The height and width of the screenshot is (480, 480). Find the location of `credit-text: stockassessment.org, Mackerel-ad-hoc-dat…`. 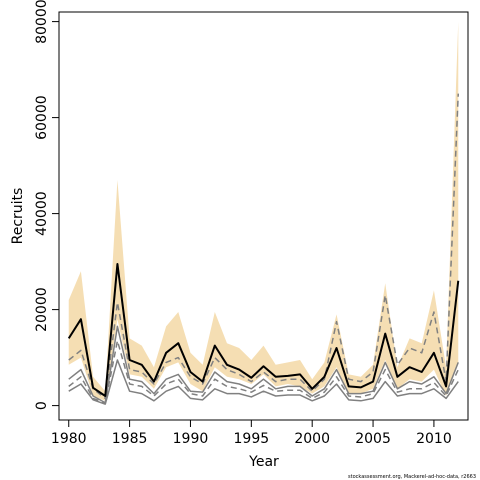

credit-text: stockassessment.org, Mackerel-ad-hoc-dat… is located at coordinates (412, 477).